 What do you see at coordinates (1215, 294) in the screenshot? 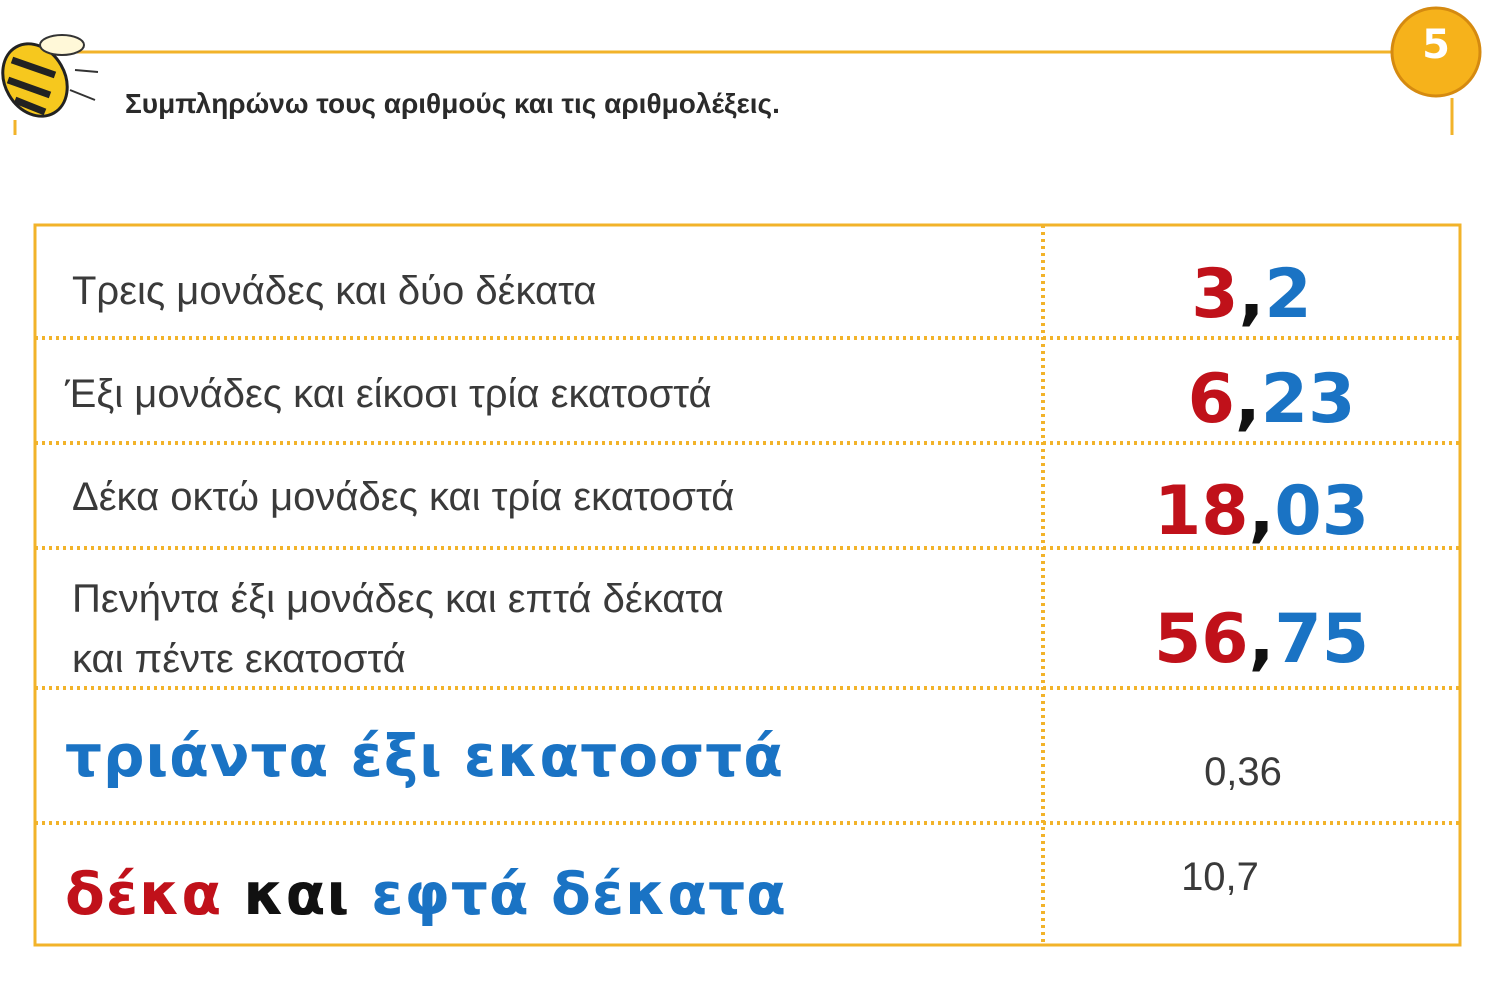
I see `units: 3` at bounding box center [1215, 294].